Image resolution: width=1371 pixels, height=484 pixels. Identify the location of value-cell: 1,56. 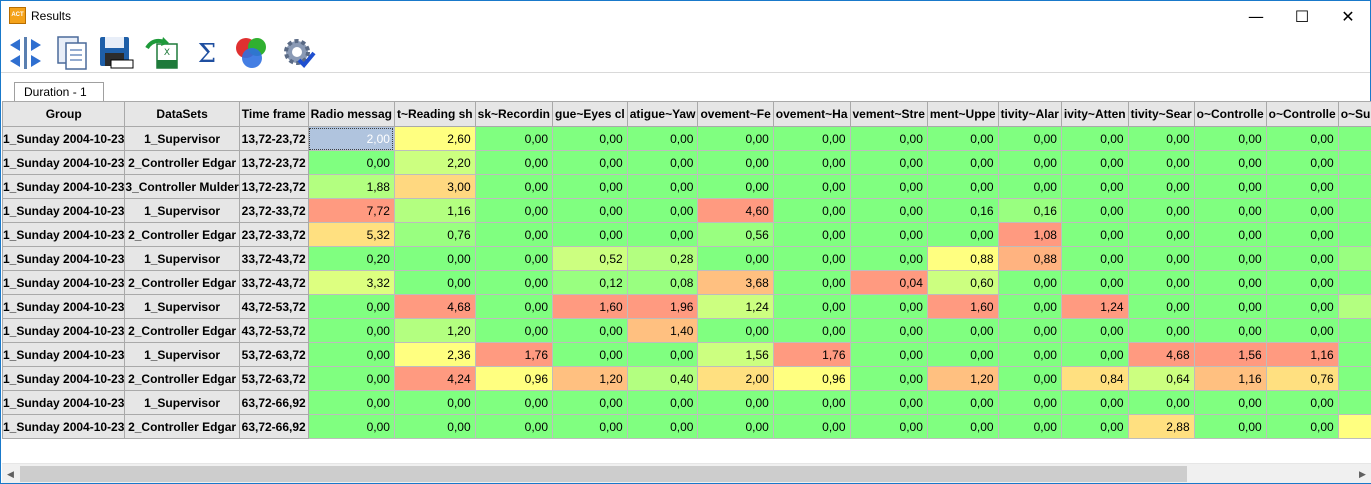
(735, 354).